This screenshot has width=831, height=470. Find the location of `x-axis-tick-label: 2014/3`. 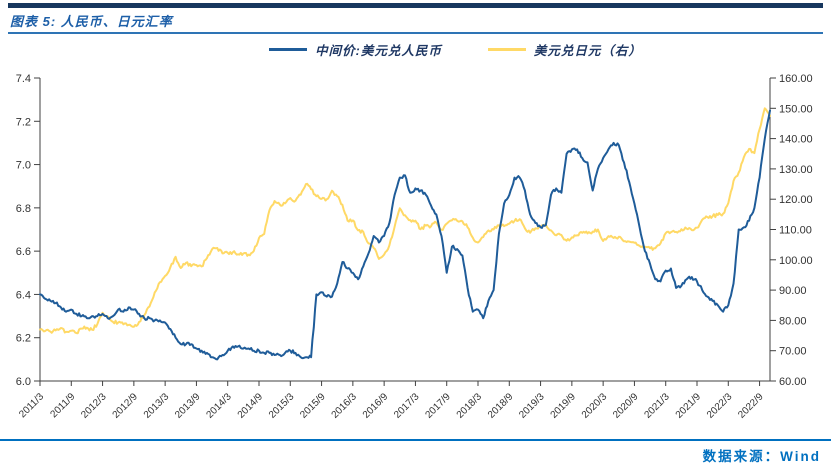

x-axis-tick-label: 2014/3 is located at coordinates (219, 406).